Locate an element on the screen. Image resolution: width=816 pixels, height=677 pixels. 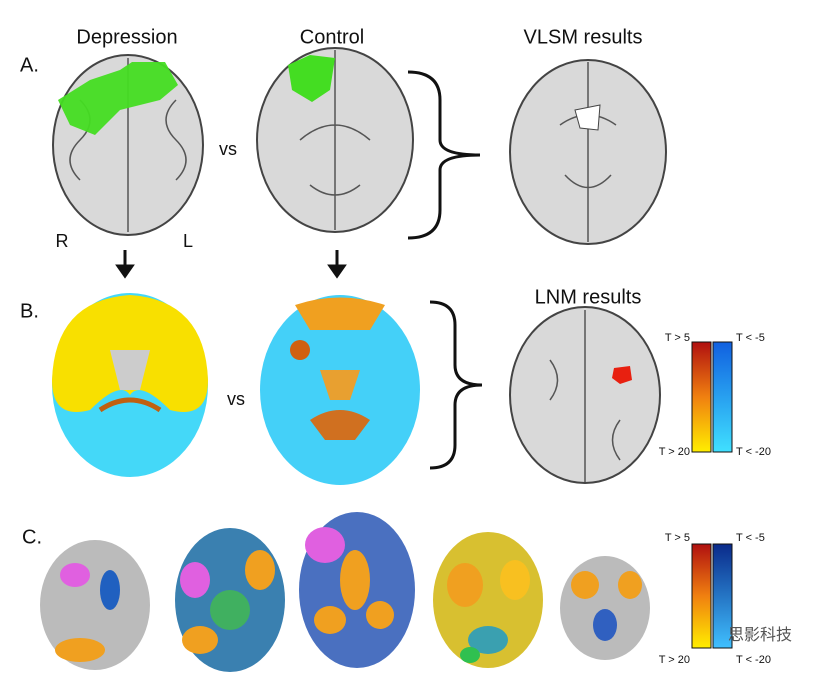
watermark: 思影科技 is located at coordinates (760, 635).